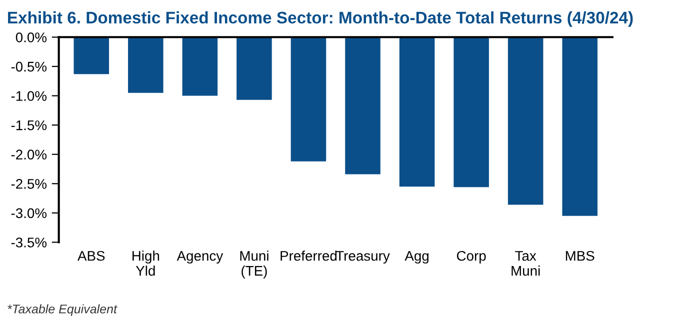 The image size is (692, 323). What do you see at coordinates (416, 257) in the screenshot?
I see `x-tick-label: Agg` at bounding box center [416, 257].